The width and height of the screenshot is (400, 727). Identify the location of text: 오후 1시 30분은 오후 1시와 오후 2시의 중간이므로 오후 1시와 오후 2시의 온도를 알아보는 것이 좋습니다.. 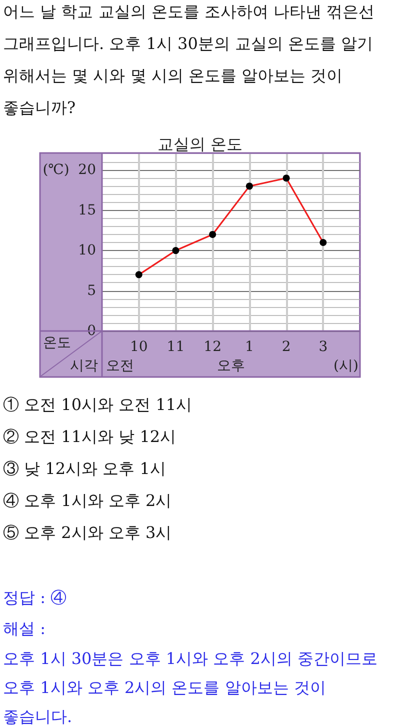
(190, 687).